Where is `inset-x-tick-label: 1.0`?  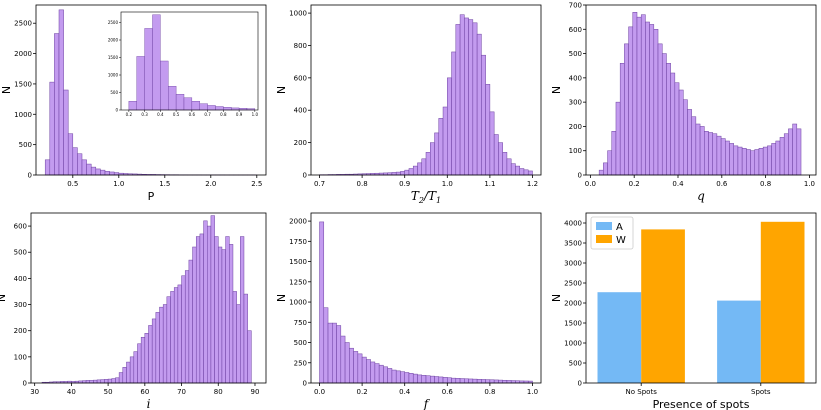
inset-x-tick-label: 1.0 is located at coordinates (255, 114).